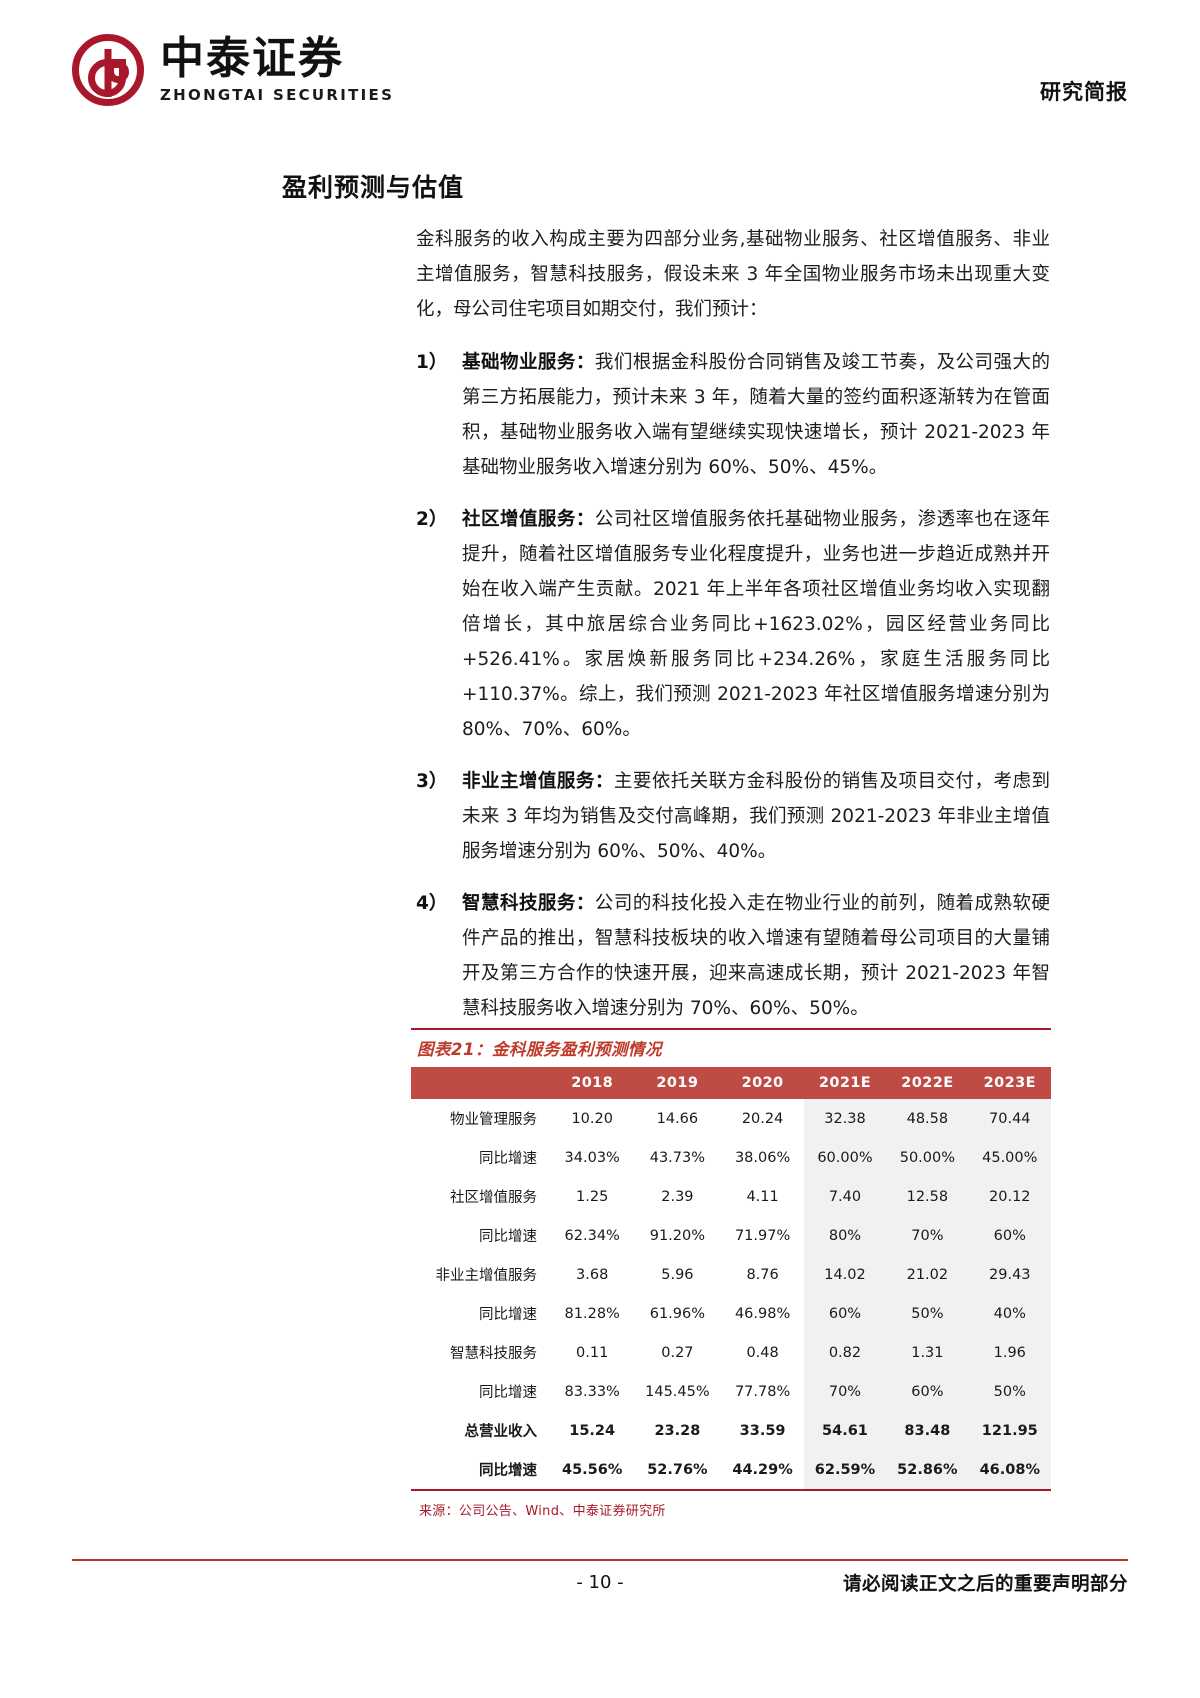  What do you see at coordinates (762, 1430) in the screenshot?
I see `table-cell: 33.59` at bounding box center [762, 1430].